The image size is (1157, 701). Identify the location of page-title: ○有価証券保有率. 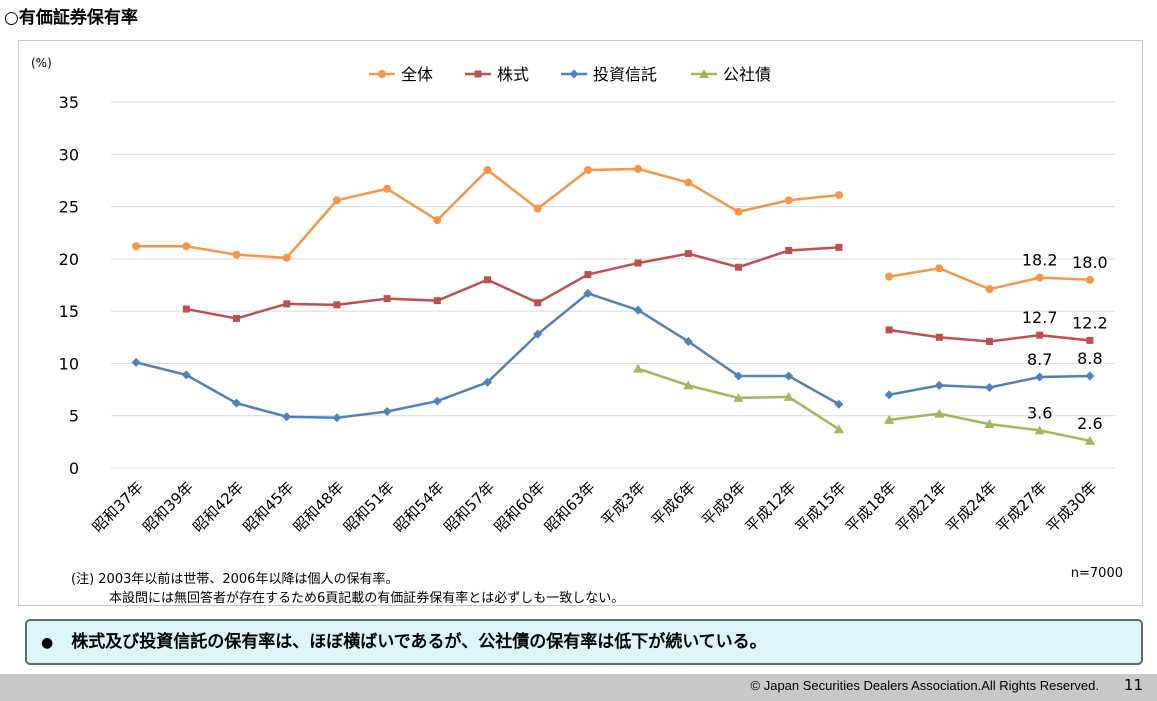
(71, 18).